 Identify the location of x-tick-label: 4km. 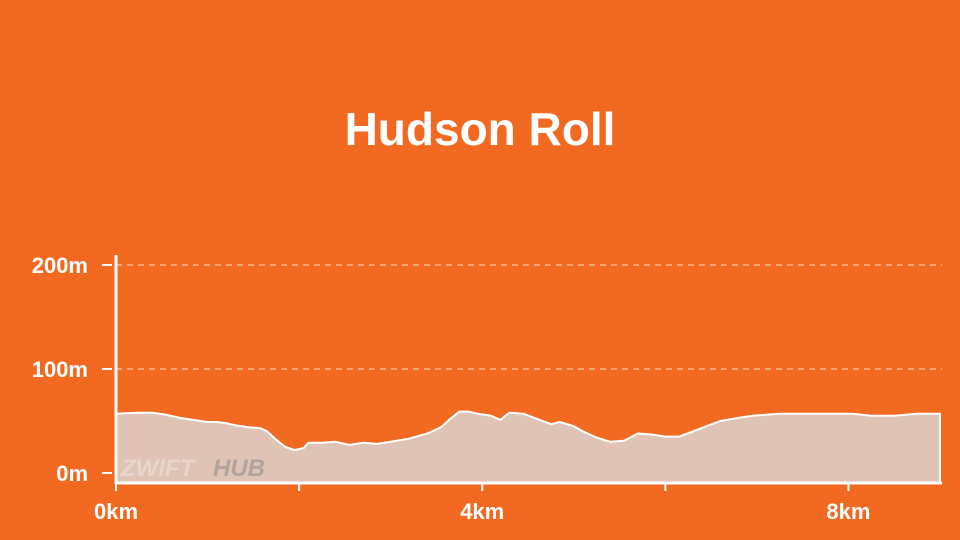
(482, 511).